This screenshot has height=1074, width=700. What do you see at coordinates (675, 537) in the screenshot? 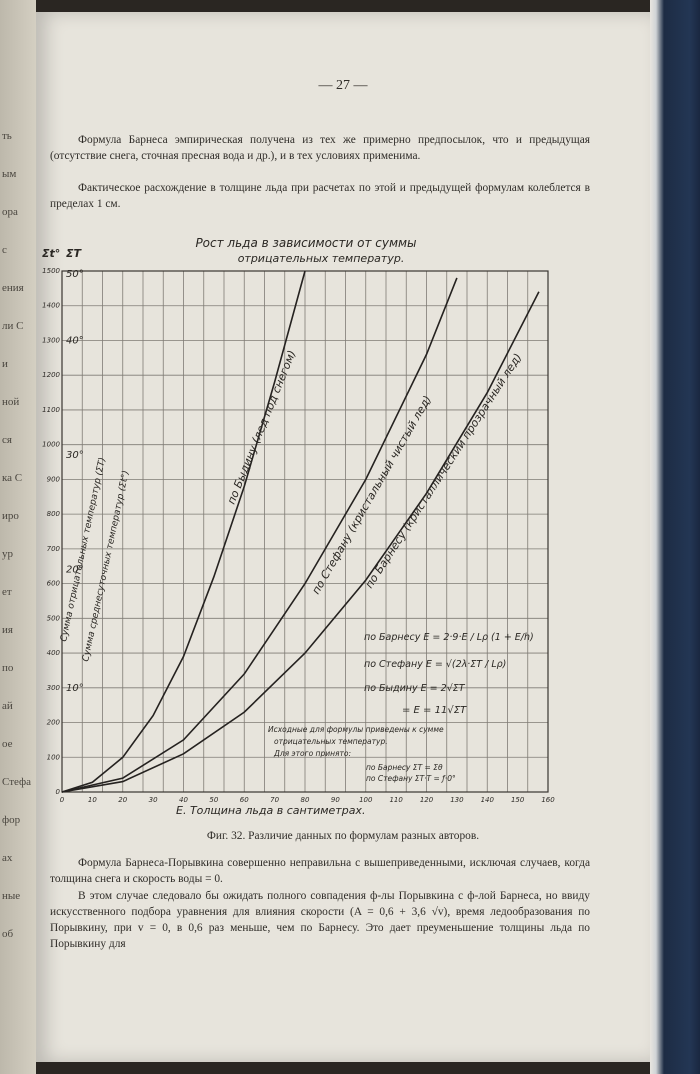
I see `book-spine` at bounding box center [675, 537].